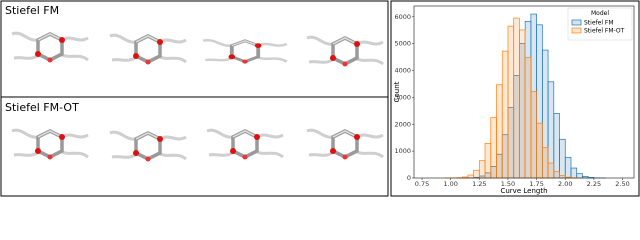  What do you see at coordinates (397, 91) in the screenshot?
I see `y-axis-label: Count` at bounding box center [397, 91].